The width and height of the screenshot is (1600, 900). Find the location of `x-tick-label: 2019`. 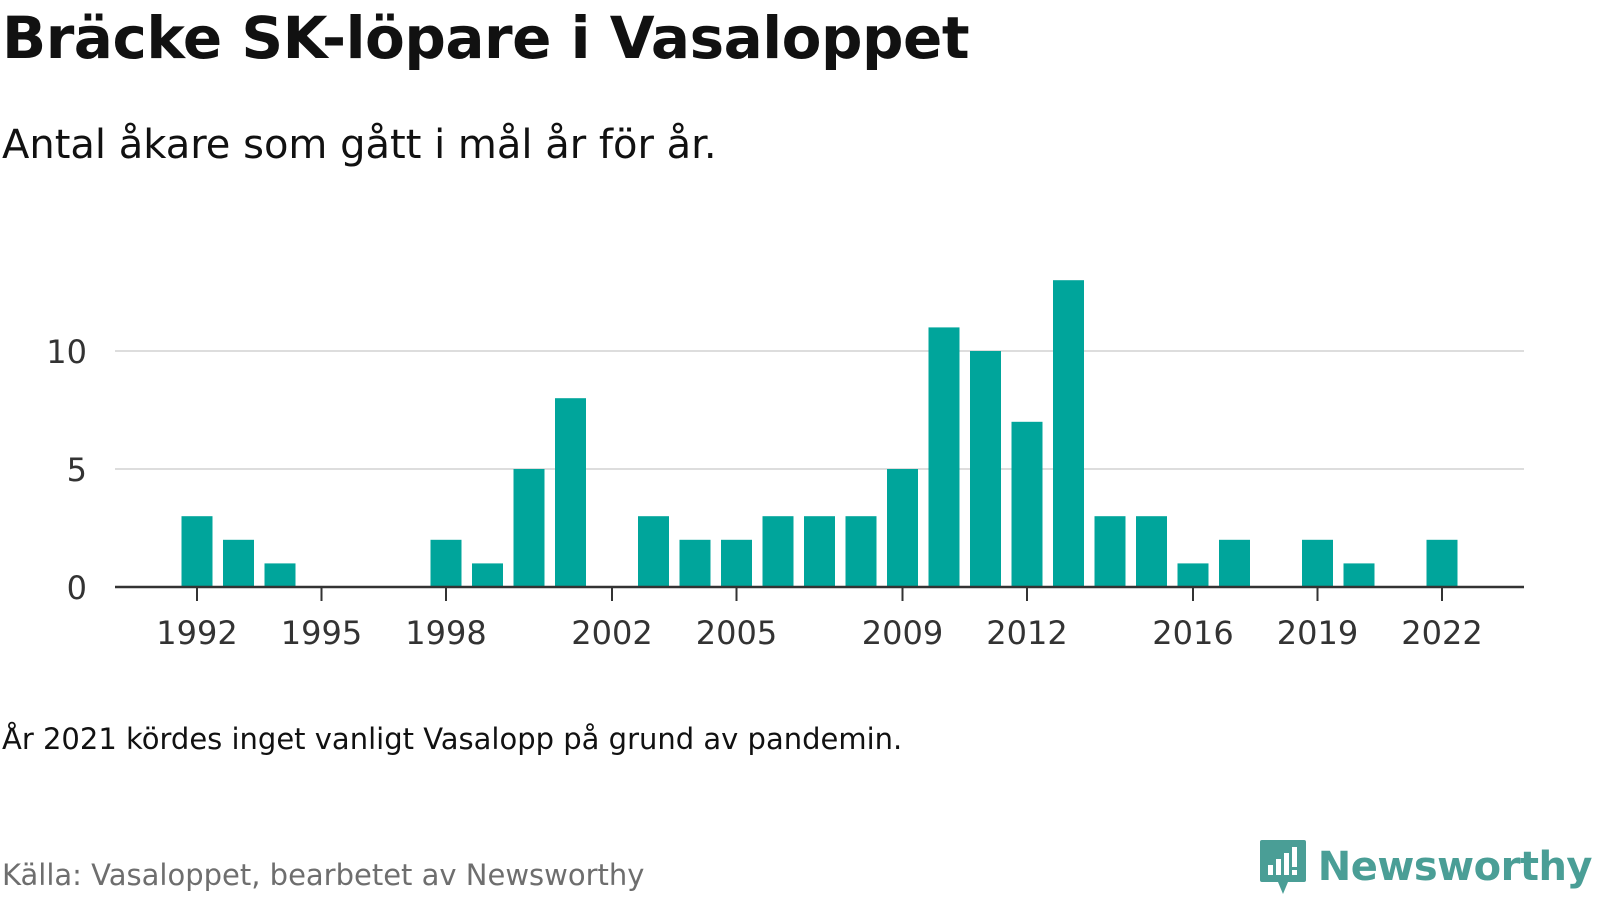

x-tick-label: 2019 is located at coordinates (1317, 633).